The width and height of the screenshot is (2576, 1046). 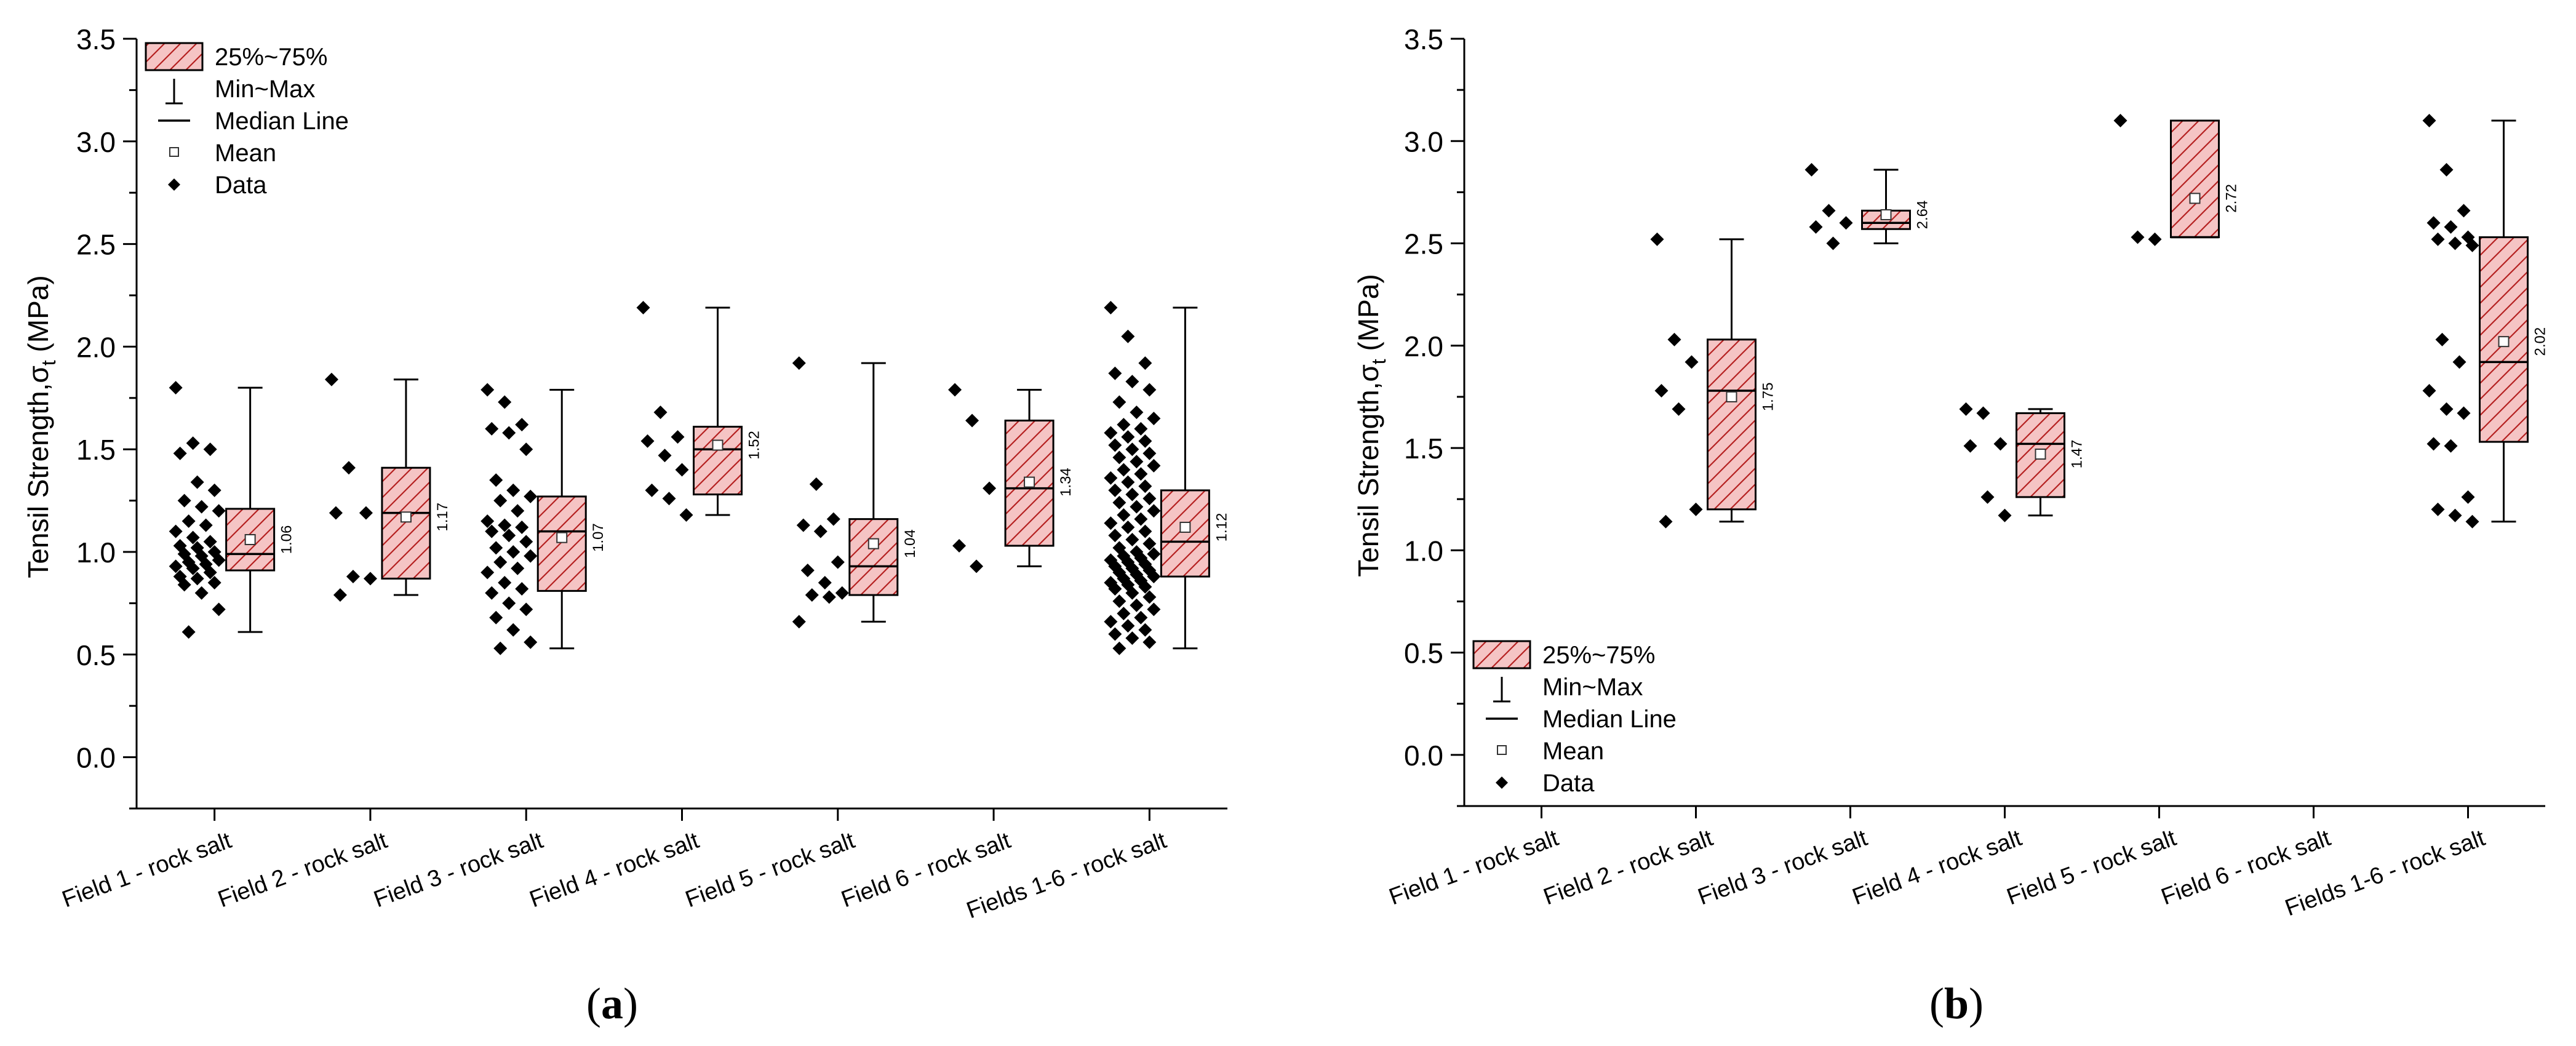 What do you see at coordinates (770, 870) in the screenshot?
I see `x-tick-label: Field 5 - rock salt` at bounding box center [770, 870].